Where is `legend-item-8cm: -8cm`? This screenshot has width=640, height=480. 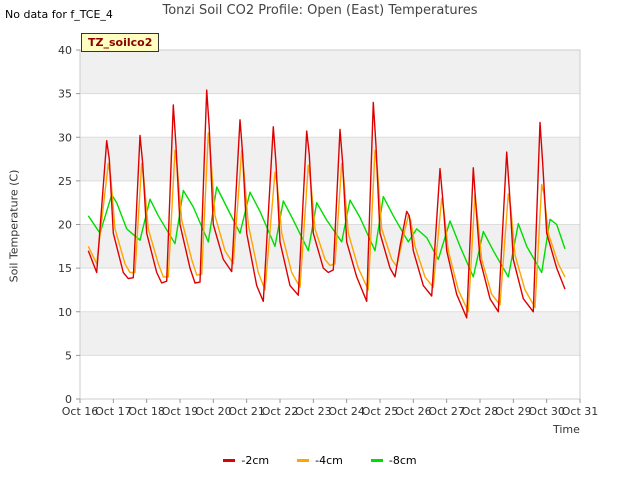 legend-item-8cm: -8cm is located at coordinates (393, 460).